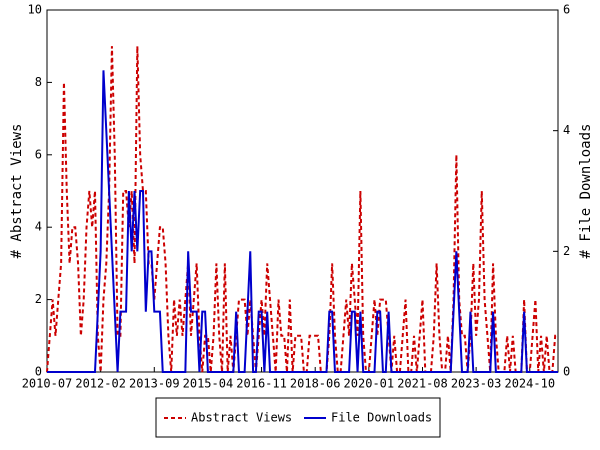 This screenshot has width=600, height=450. What do you see at coordinates (566, 251) in the screenshot?
I see `y2-tick-label: 2` at bounding box center [566, 251].